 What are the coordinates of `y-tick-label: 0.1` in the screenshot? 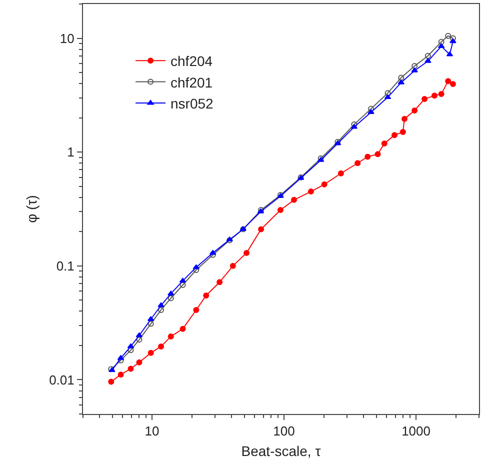 It's located at (65, 266).